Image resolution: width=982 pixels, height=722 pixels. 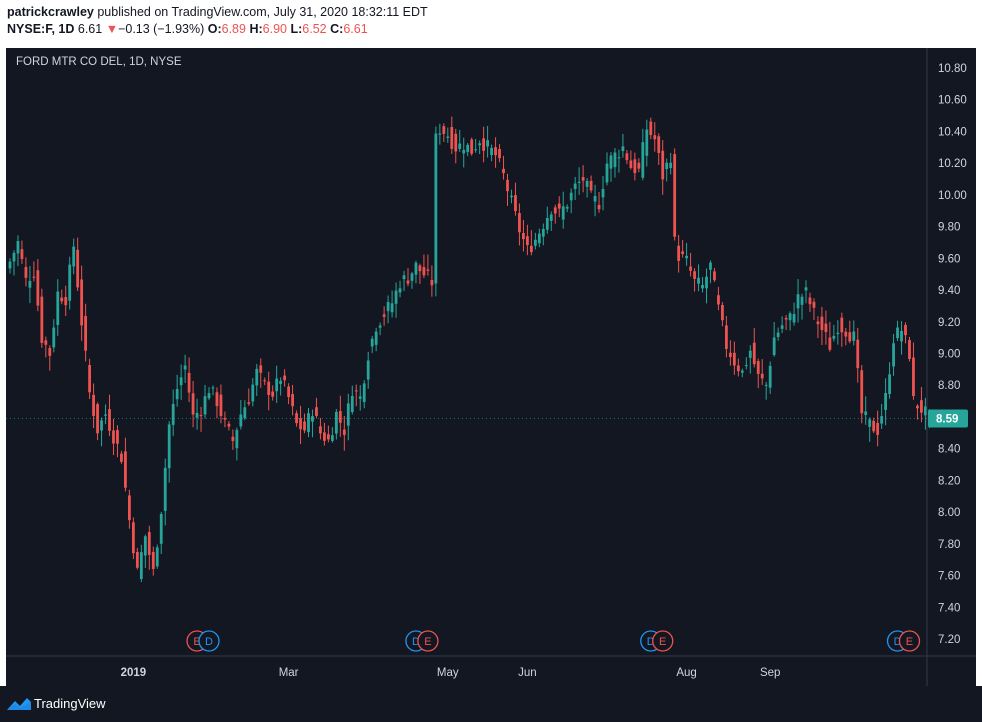 I want to click on price-tick-label: 9.00, so click(x=949, y=355).